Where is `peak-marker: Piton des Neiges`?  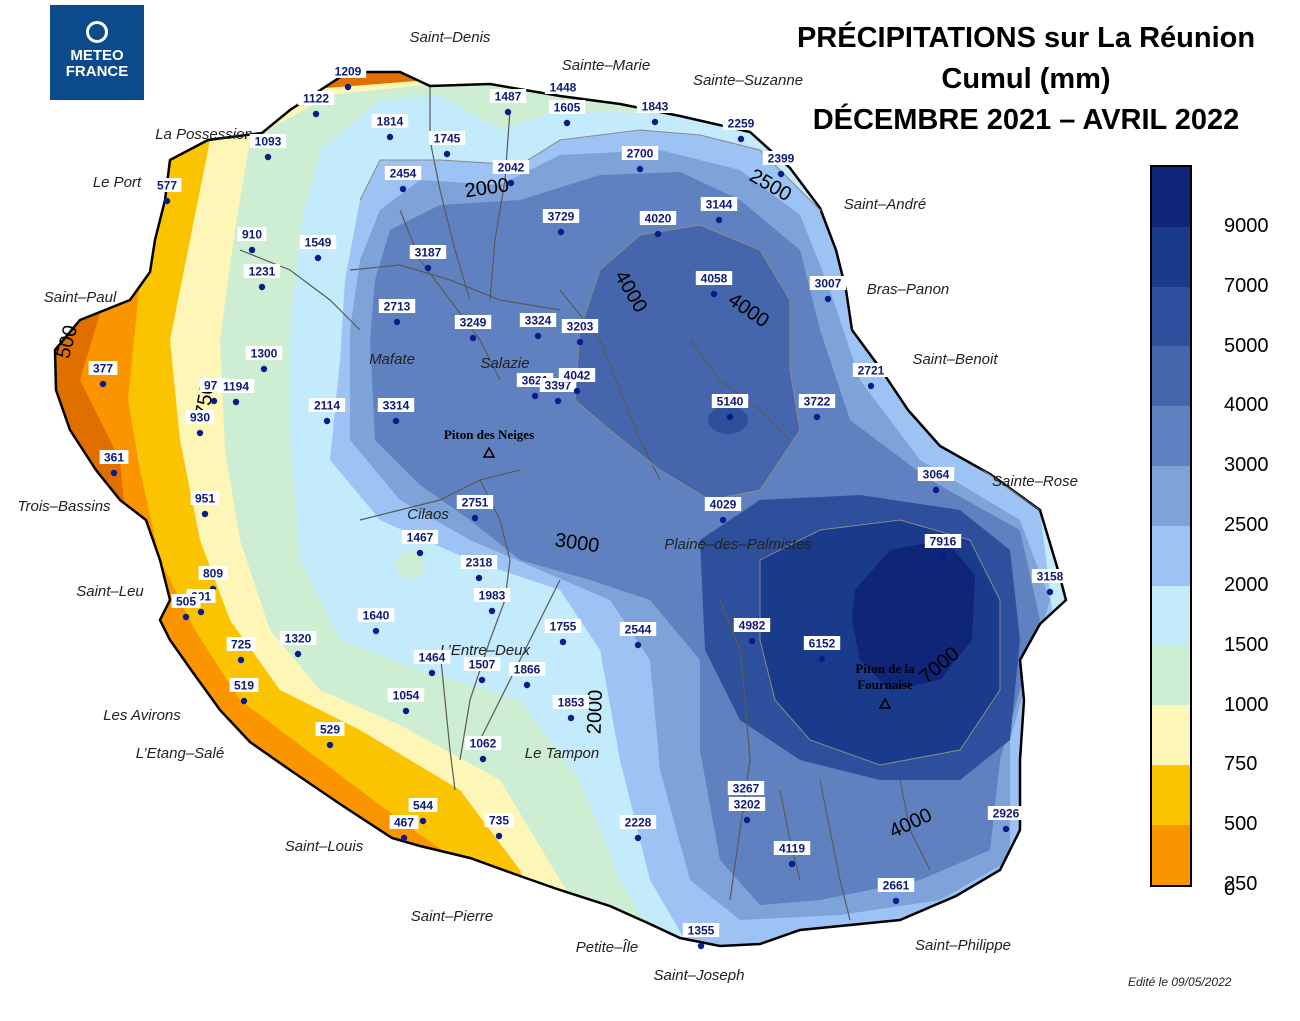
peak-marker: Piton des Neiges is located at coordinates (489, 442).